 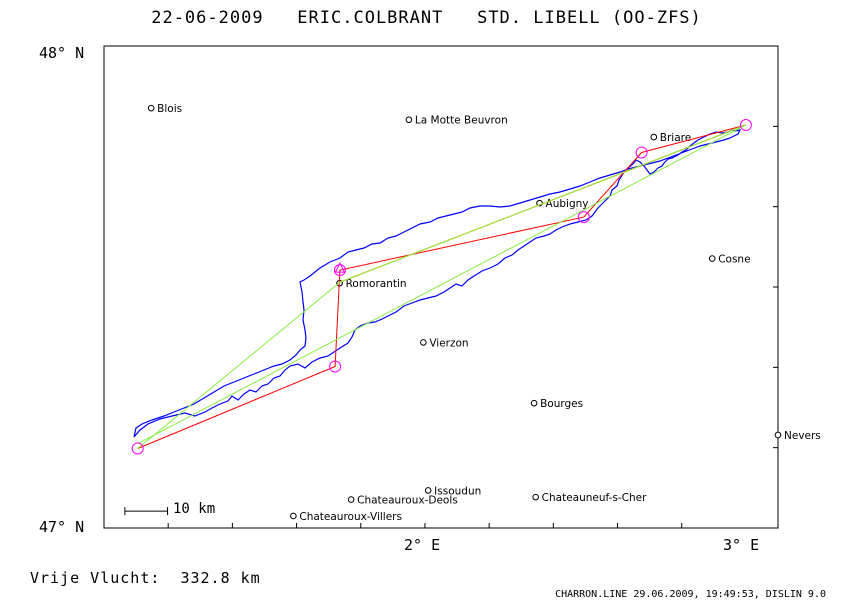 I want to click on town-marker: Vierzon, so click(x=444, y=343).